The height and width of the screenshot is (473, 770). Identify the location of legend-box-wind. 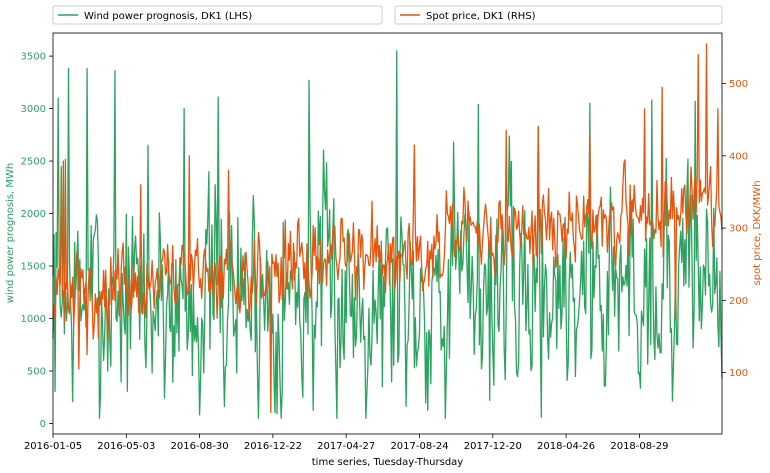
(217, 15).